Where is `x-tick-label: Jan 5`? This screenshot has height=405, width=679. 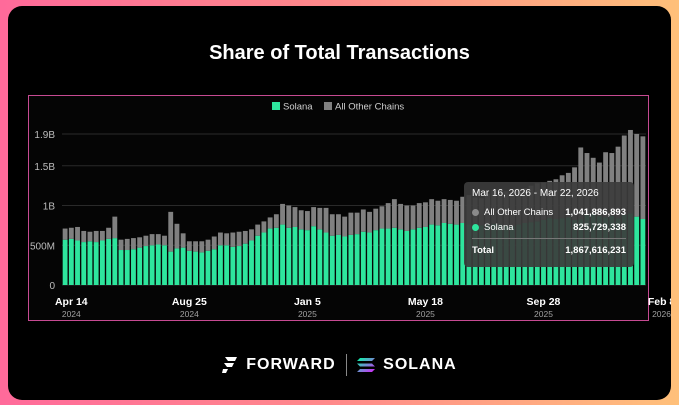 x-tick-label: Jan 5 is located at coordinates (307, 302).